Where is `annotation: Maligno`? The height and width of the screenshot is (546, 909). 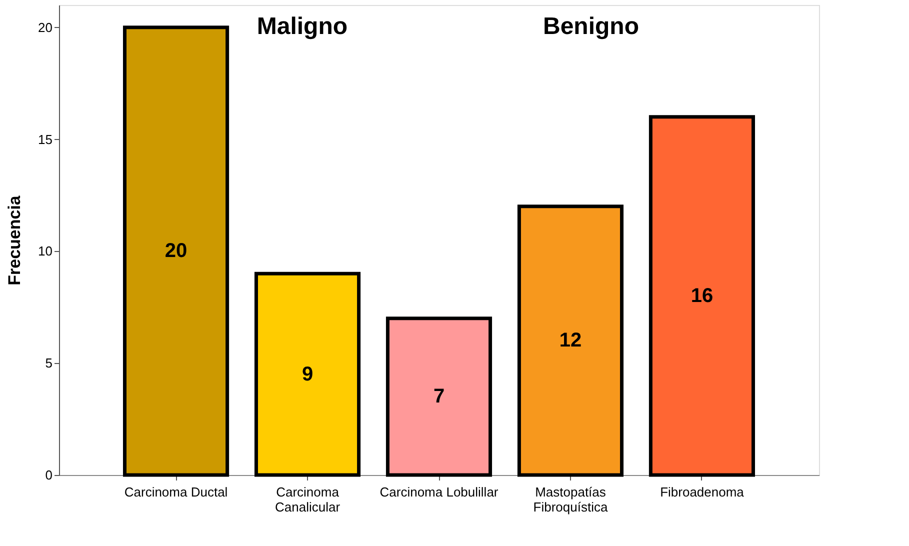 annotation: Maligno is located at coordinates (302, 26).